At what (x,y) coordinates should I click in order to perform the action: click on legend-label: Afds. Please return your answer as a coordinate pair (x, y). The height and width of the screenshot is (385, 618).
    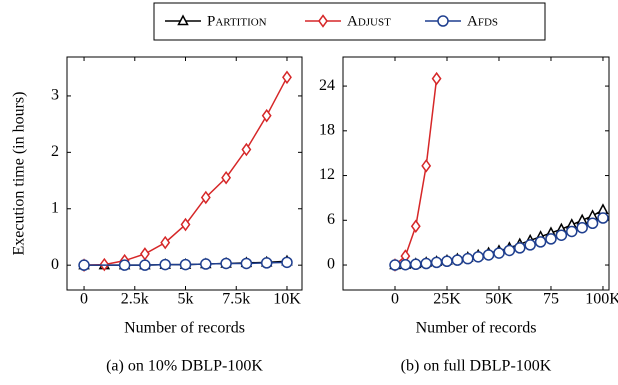
    Looking at the image, I should click on (482, 21).